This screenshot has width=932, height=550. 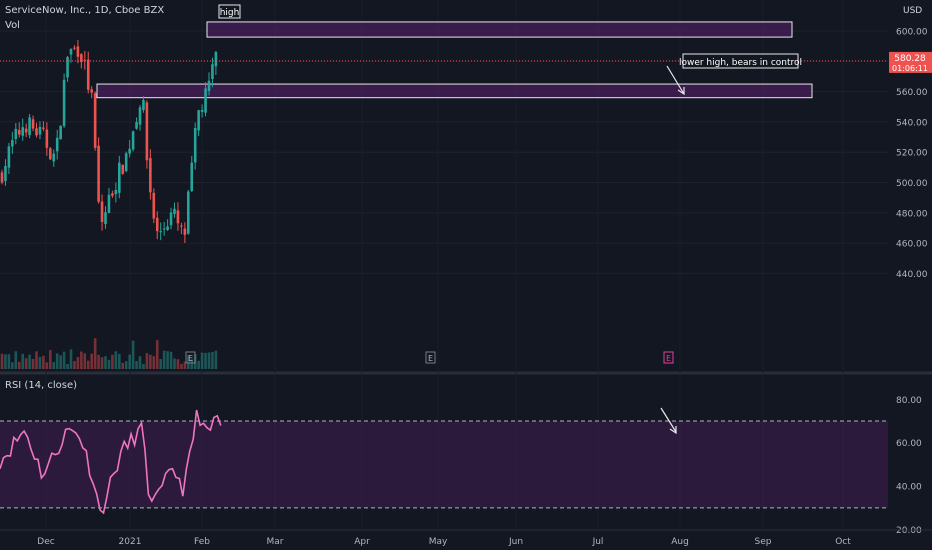 I want to click on time-tick-label: Oct, so click(x=843, y=542).